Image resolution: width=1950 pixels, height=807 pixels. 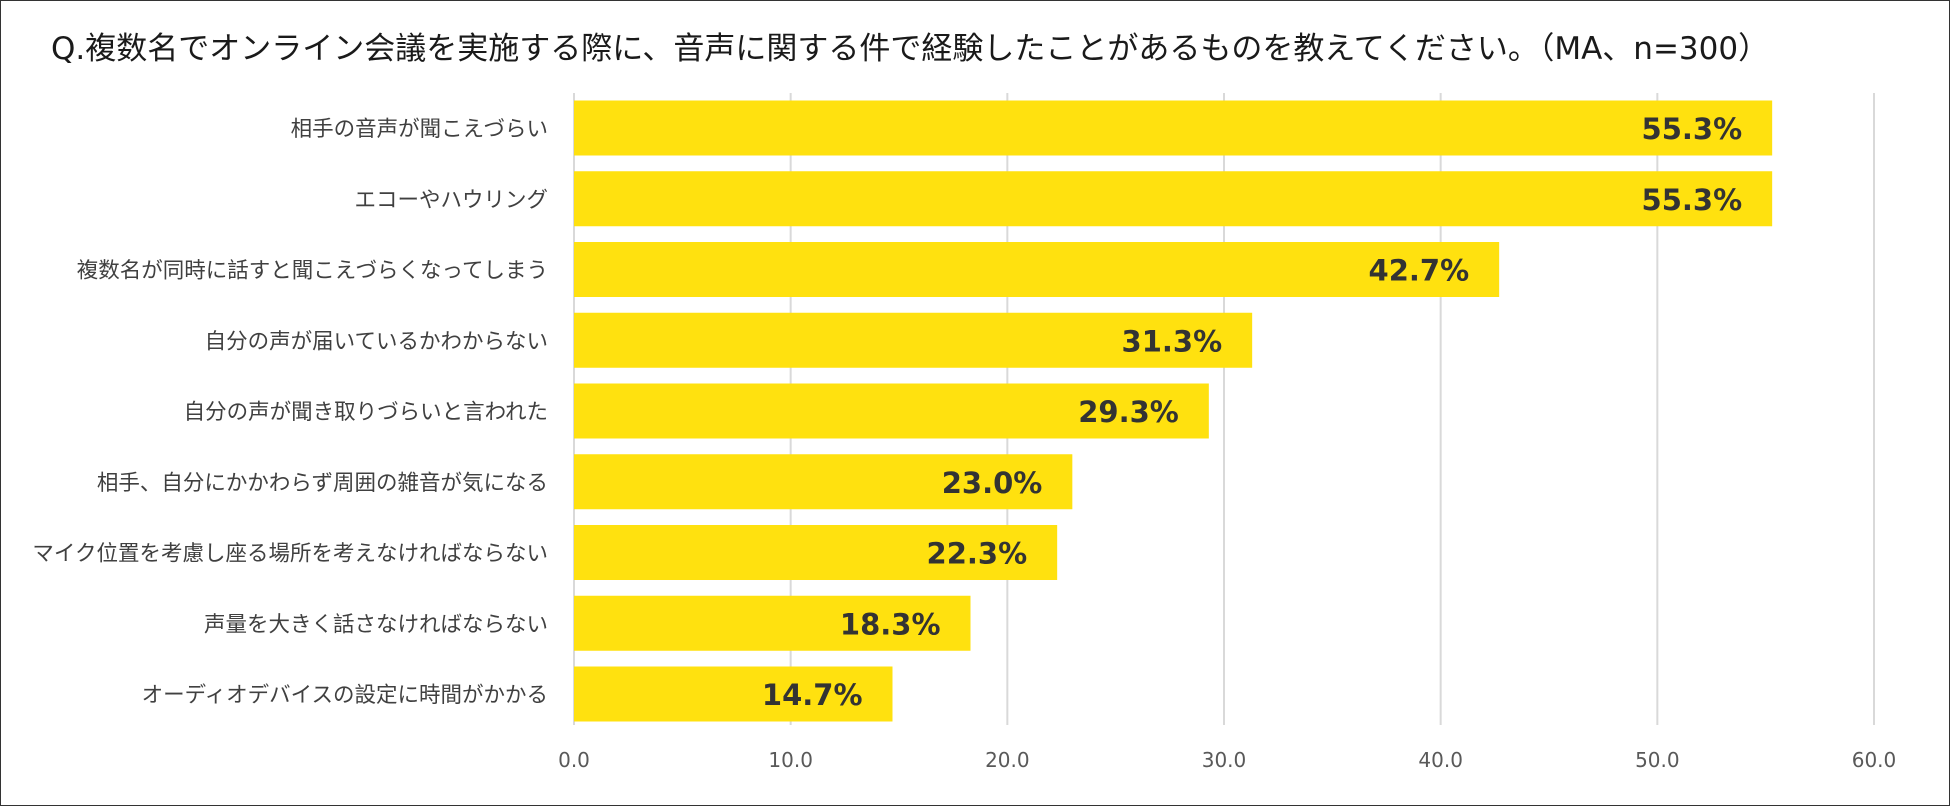 What do you see at coordinates (1172, 341) in the screenshot?
I see `data-label: 31.3%` at bounding box center [1172, 341].